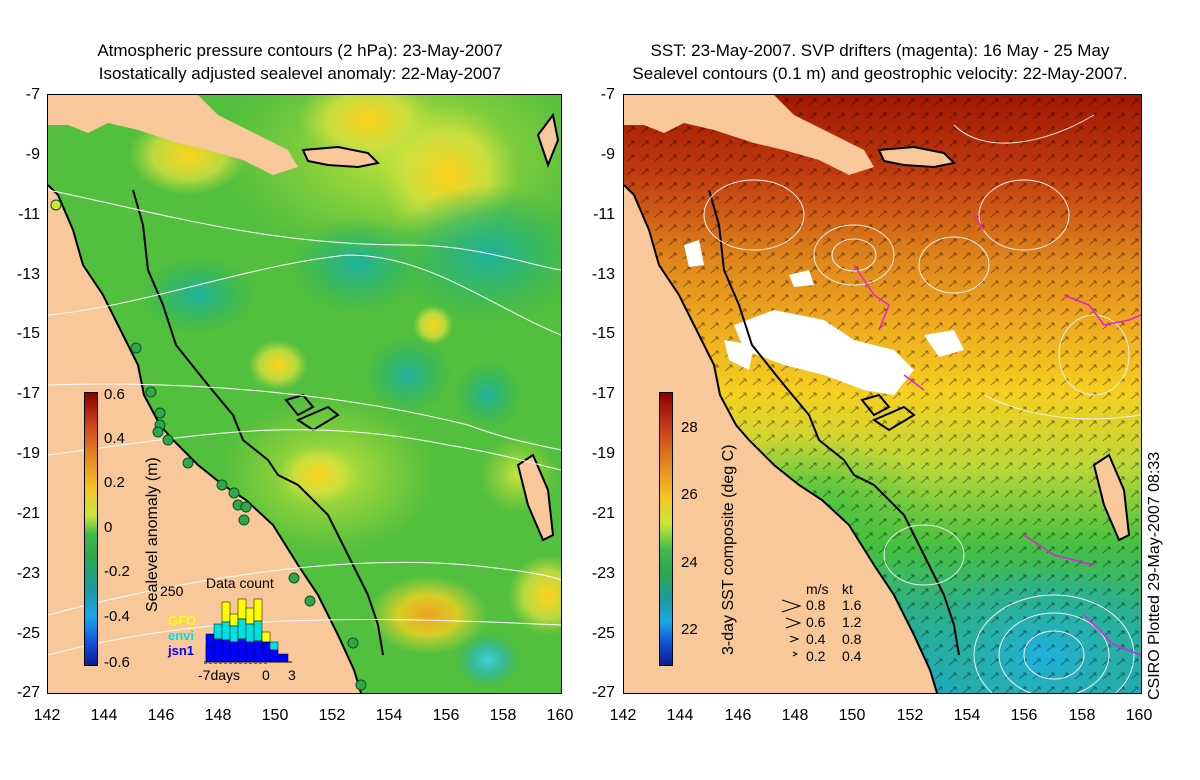 The height and width of the screenshot is (780, 1200). What do you see at coordinates (967, 715) in the screenshot?
I see `right-xtick: 154` at bounding box center [967, 715].